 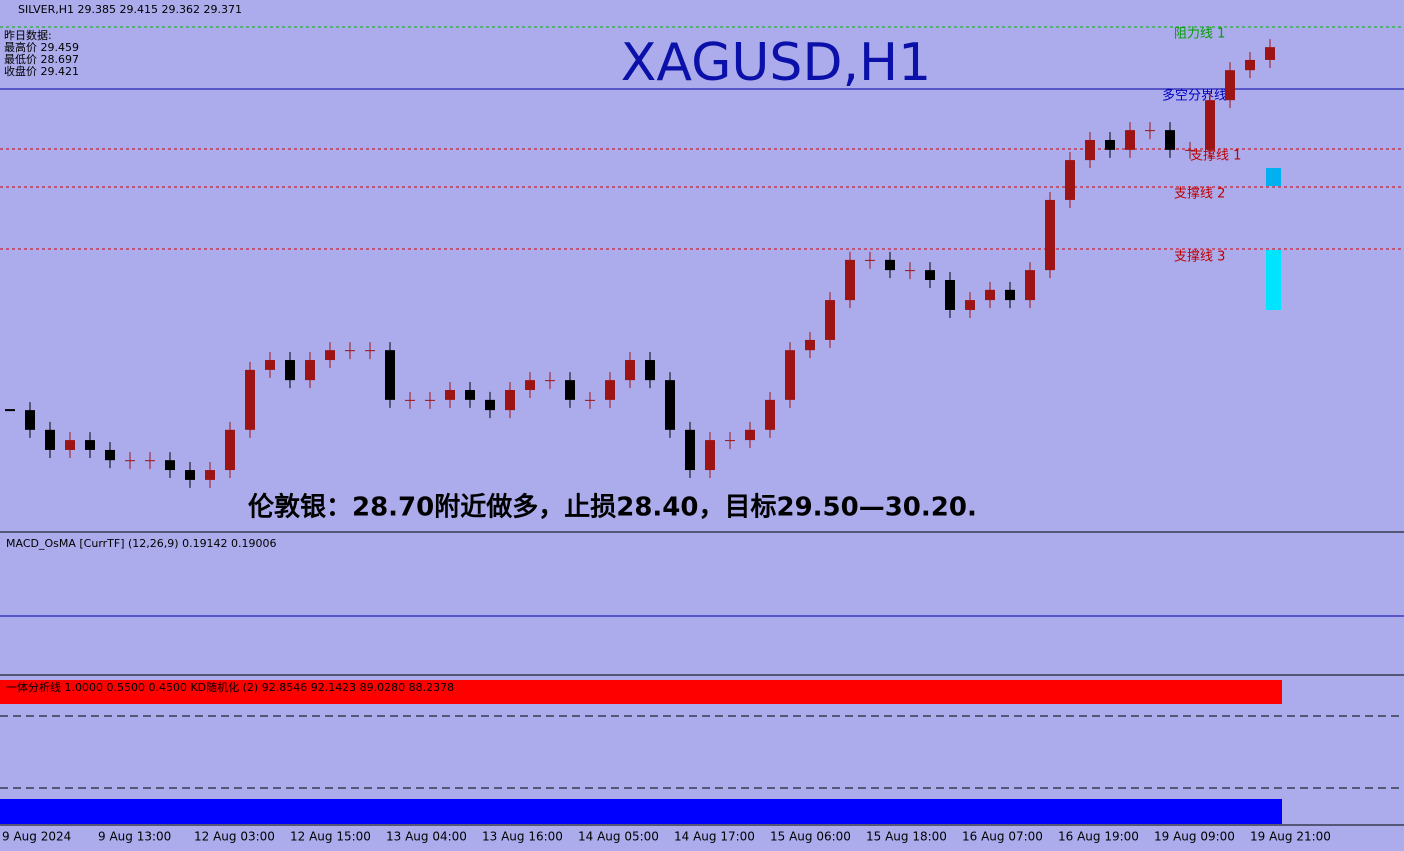 What do you see at coordinates (641, 692) in the screenshot?
I see `kd-overbought-band` at bounding box center [641, 692].